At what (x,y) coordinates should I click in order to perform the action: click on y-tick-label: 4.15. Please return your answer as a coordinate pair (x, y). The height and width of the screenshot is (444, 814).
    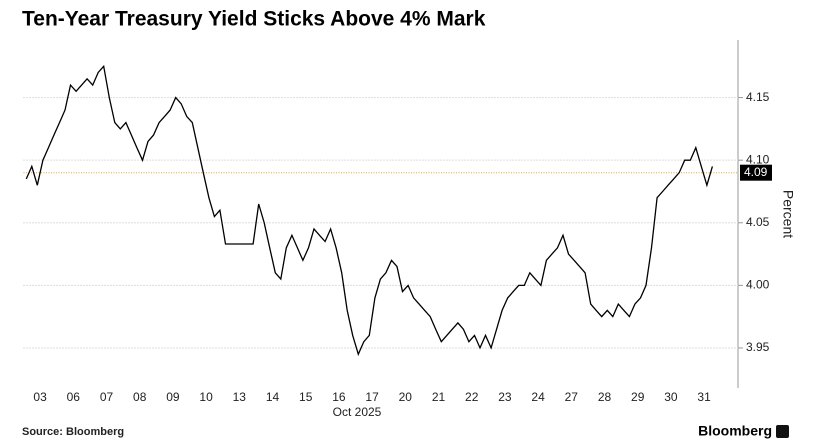
    Looking at the image, I should click on (758, 97).